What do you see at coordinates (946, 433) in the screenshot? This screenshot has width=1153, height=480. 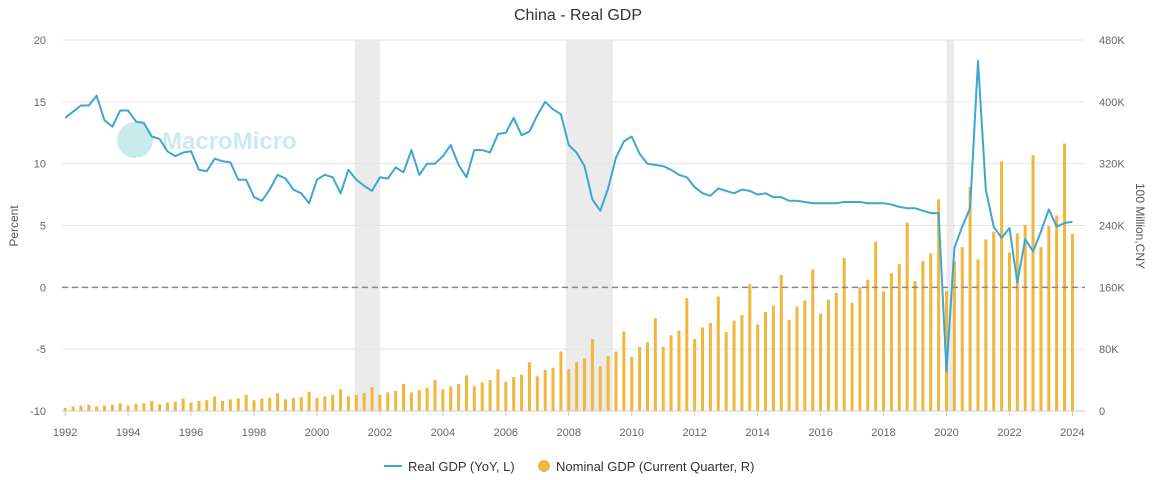 I see `x-tick-label: 2020` at bounding box center [946, 433].